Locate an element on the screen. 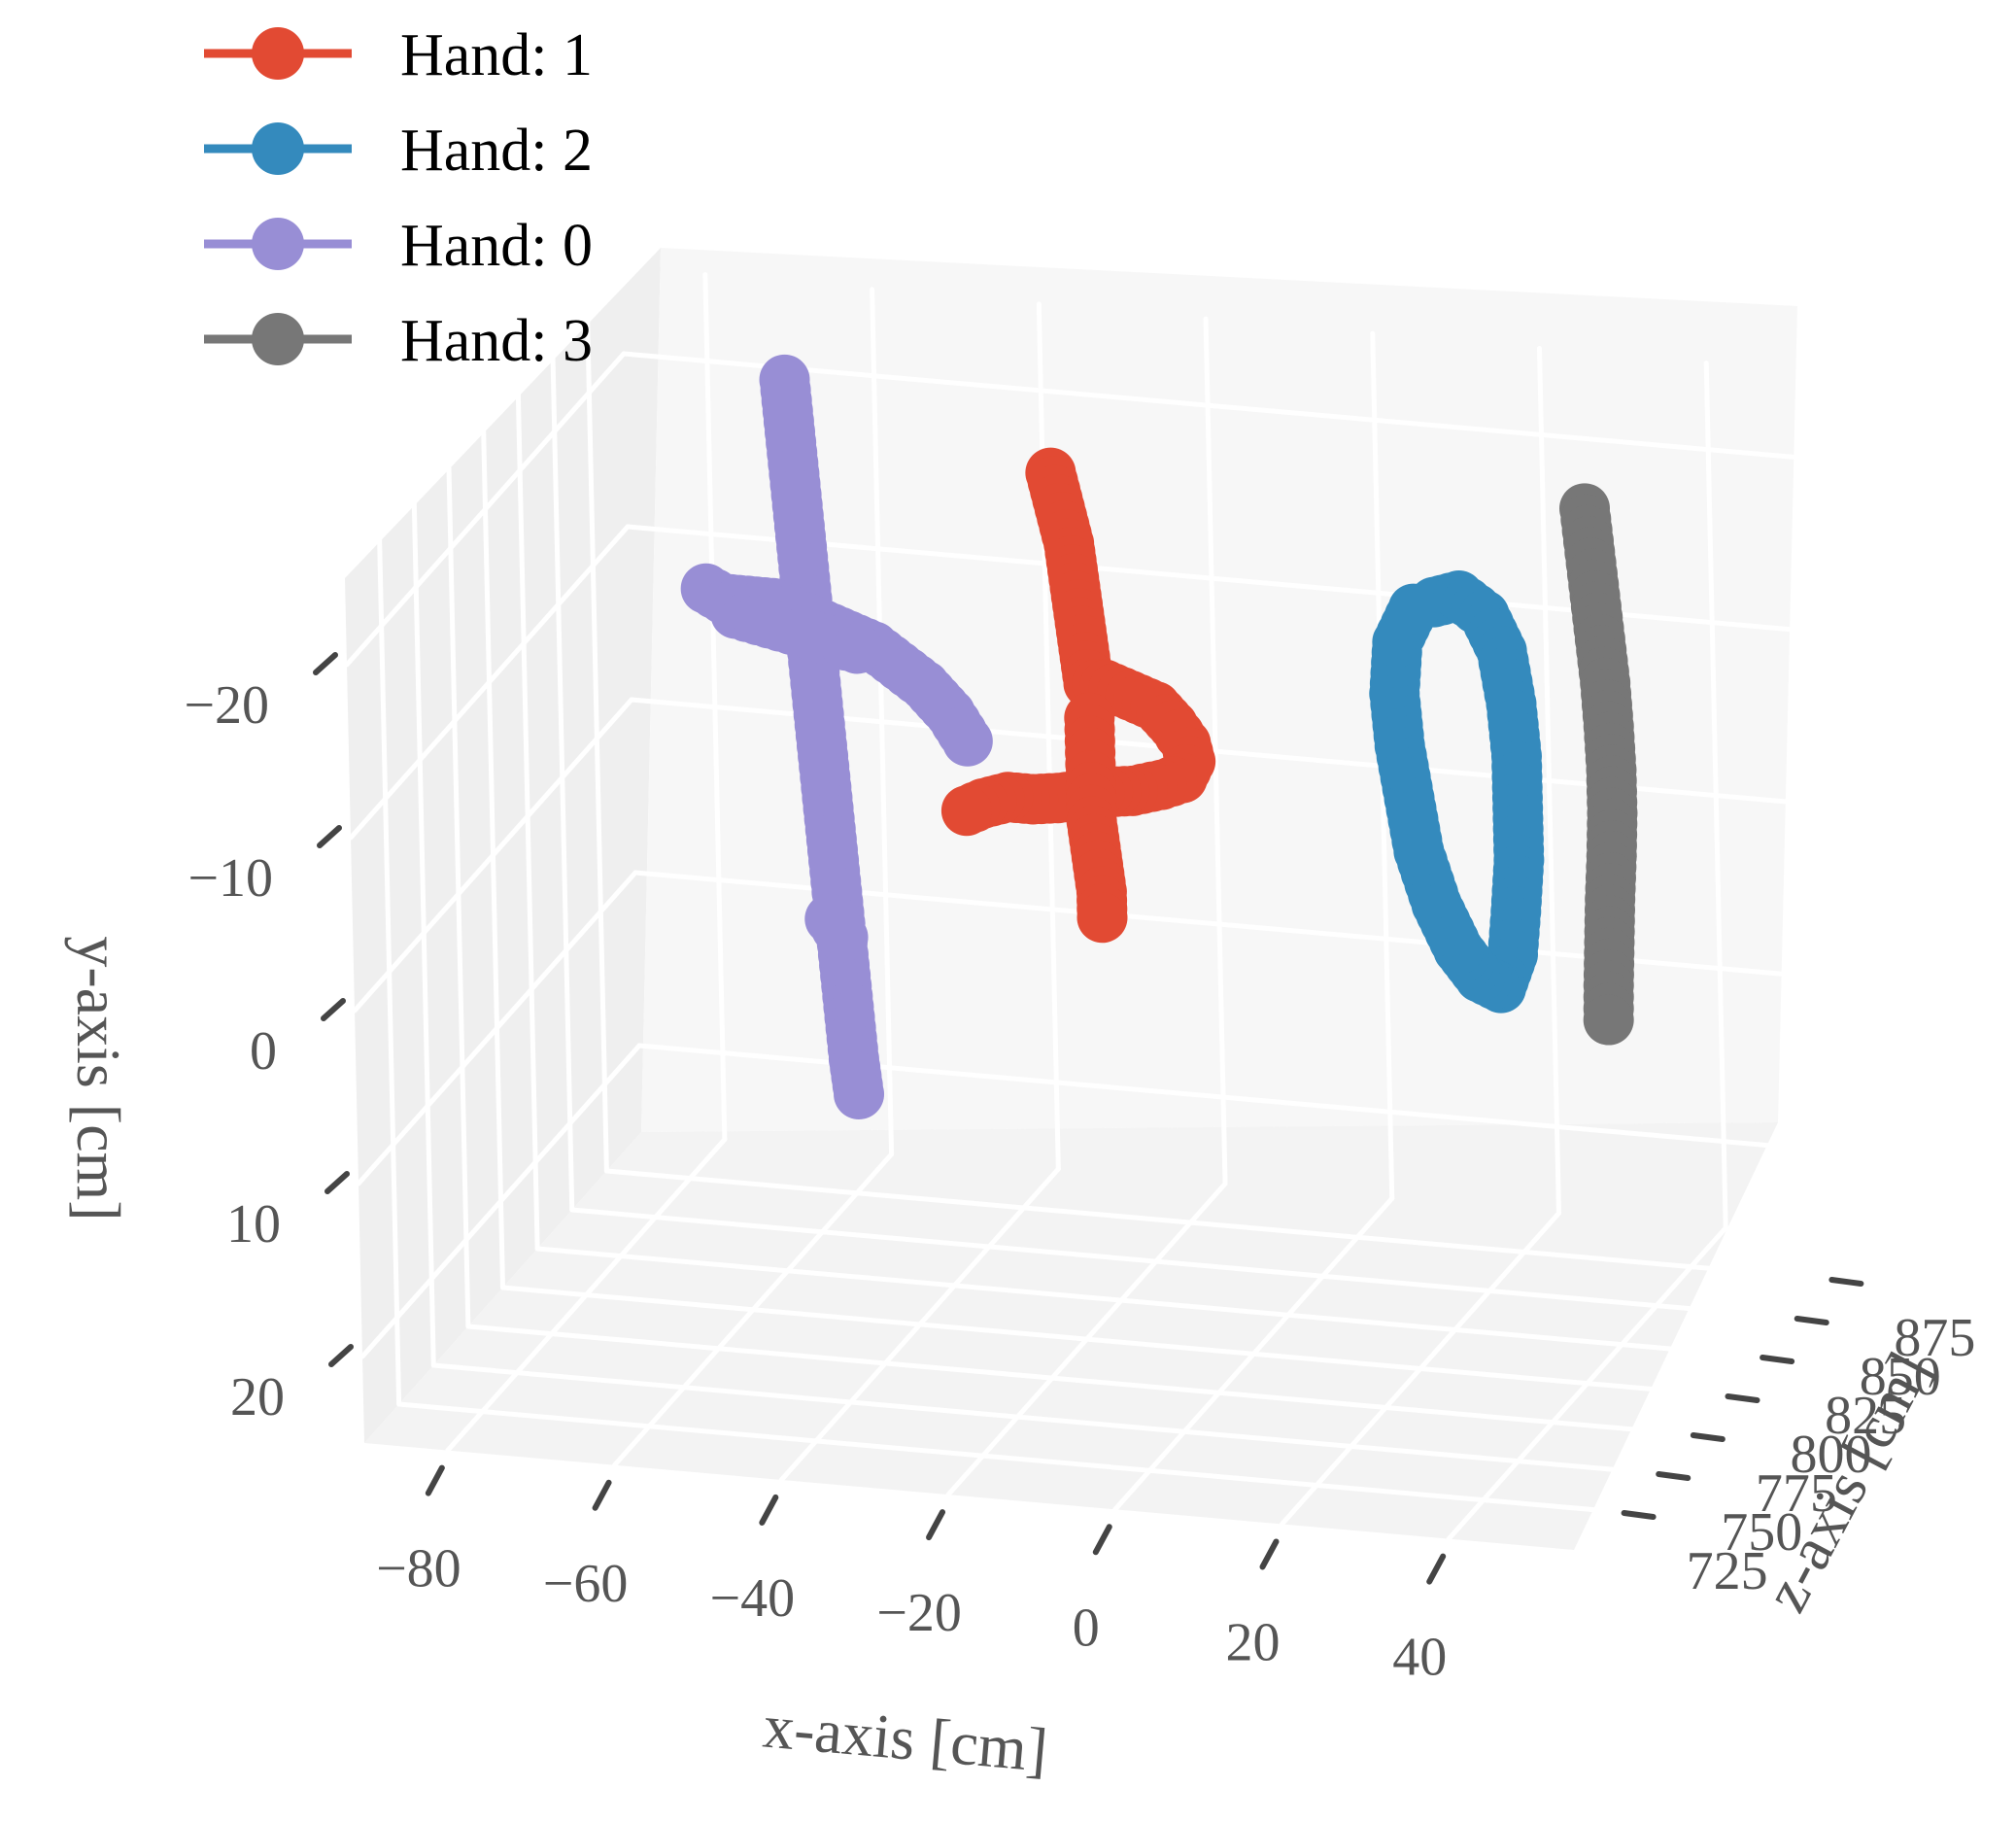 The height and width of the screenshot is (1822, 2016). legend-item: Hand: 1 is located at coordinates (399, 55).